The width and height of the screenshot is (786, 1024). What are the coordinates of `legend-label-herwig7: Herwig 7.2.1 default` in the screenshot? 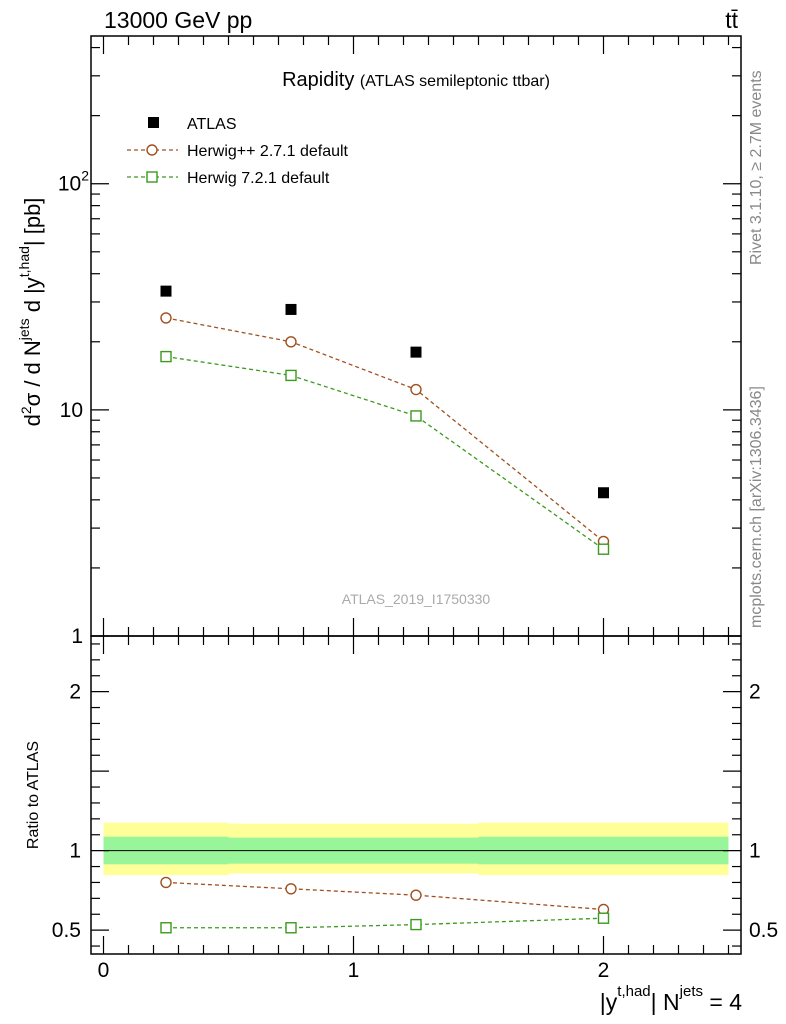 It's located at (258, 178).